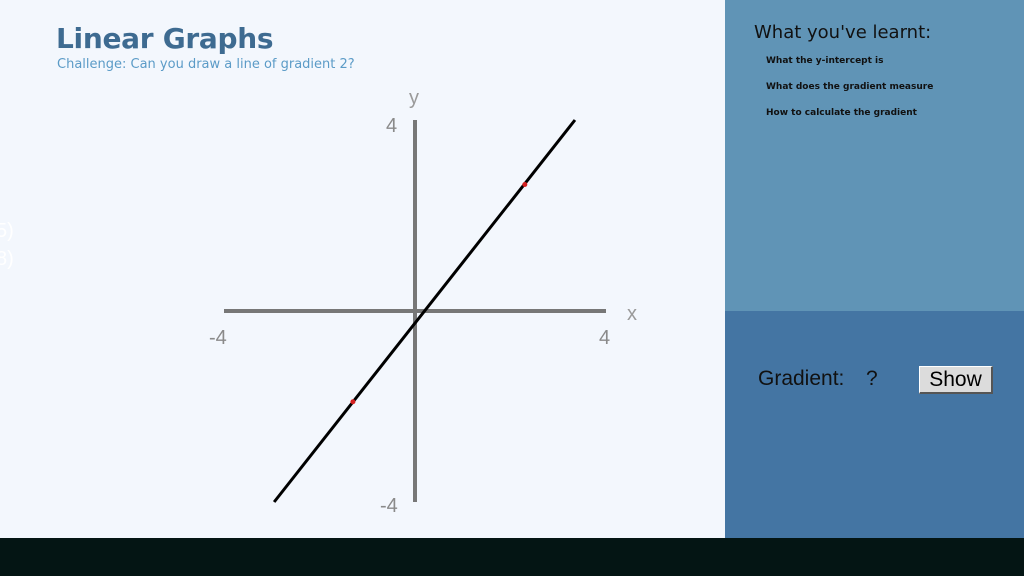 The image size is (1024, 576). I want to click on learnt-title: What you've learnt:, so click(843, 32).